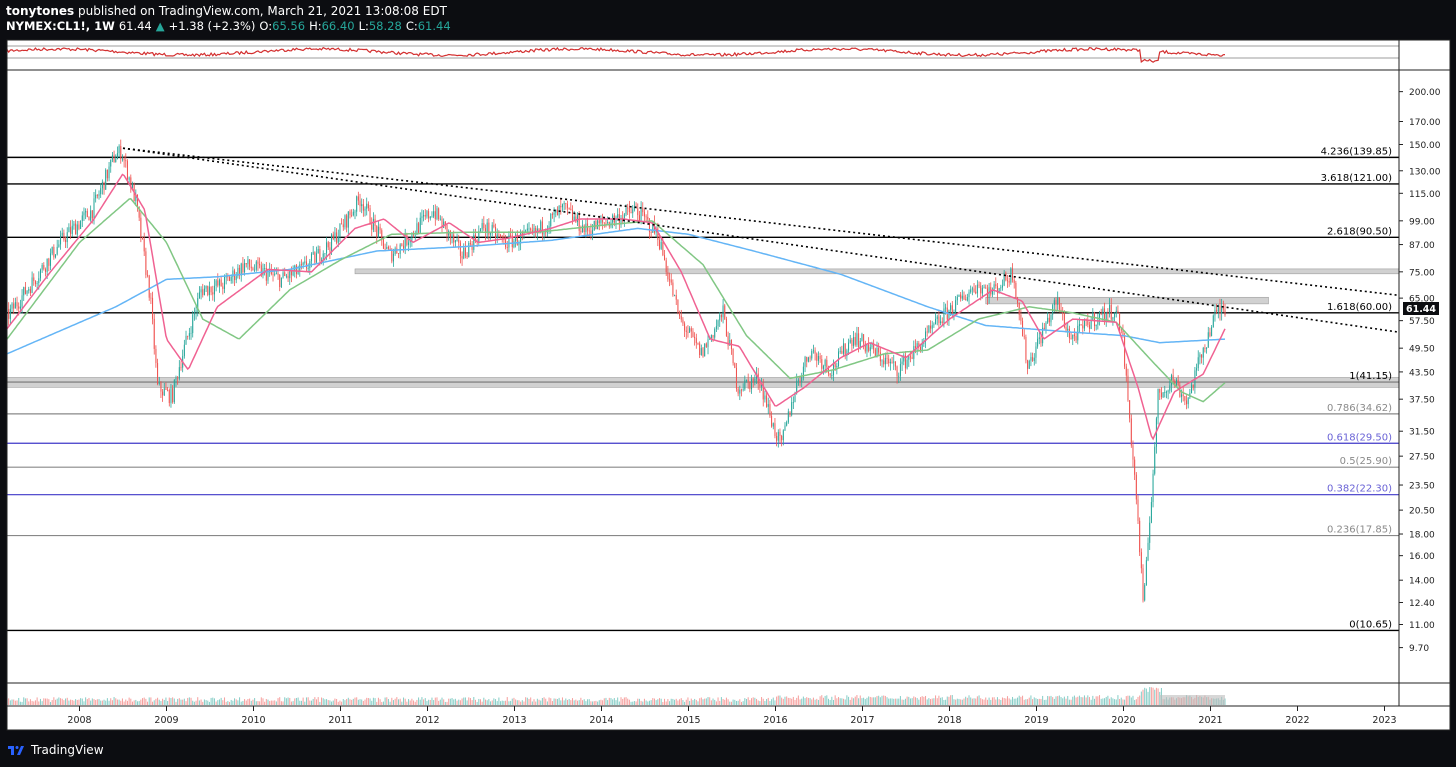  What do you see at coordinates (40, 11) in the screenshot?
I see `publisher-name: tonytones` at bounding box center [40, 11].